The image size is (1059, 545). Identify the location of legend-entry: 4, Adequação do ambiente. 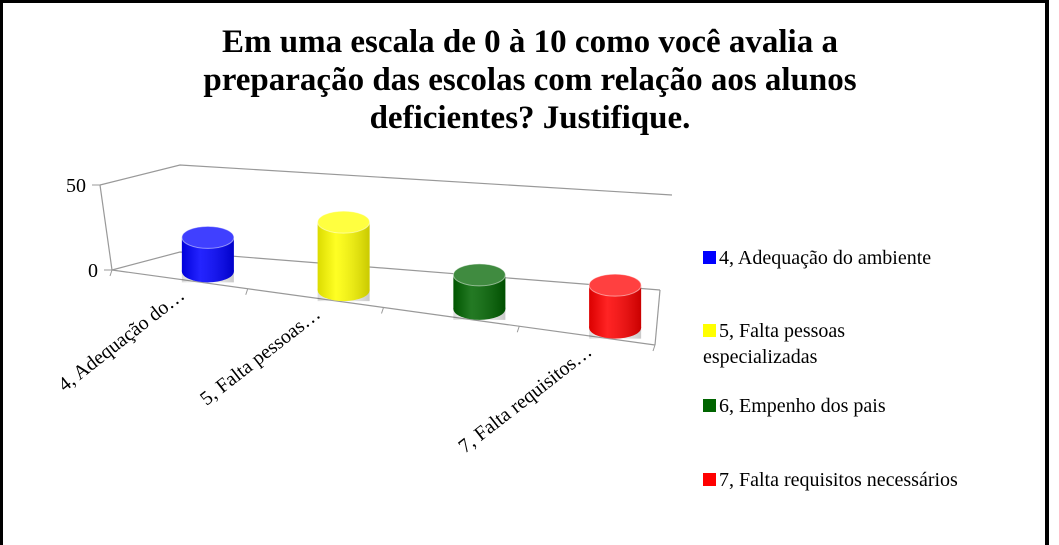
(873, 258).